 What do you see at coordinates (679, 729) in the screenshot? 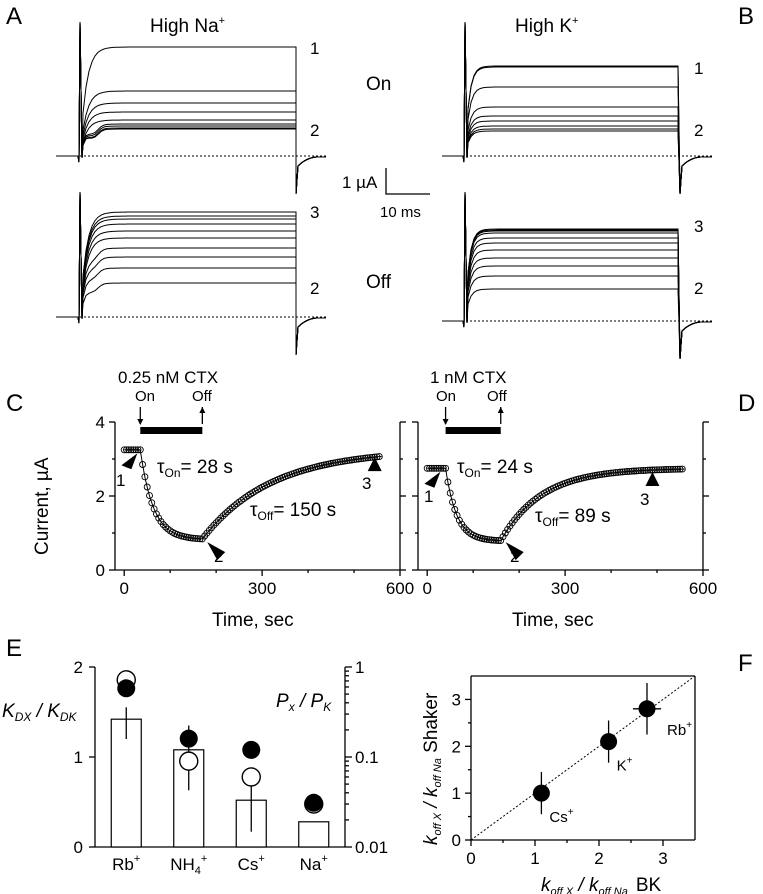
I see `point-label-rb: Rb+` at bounding box center [679, 729].